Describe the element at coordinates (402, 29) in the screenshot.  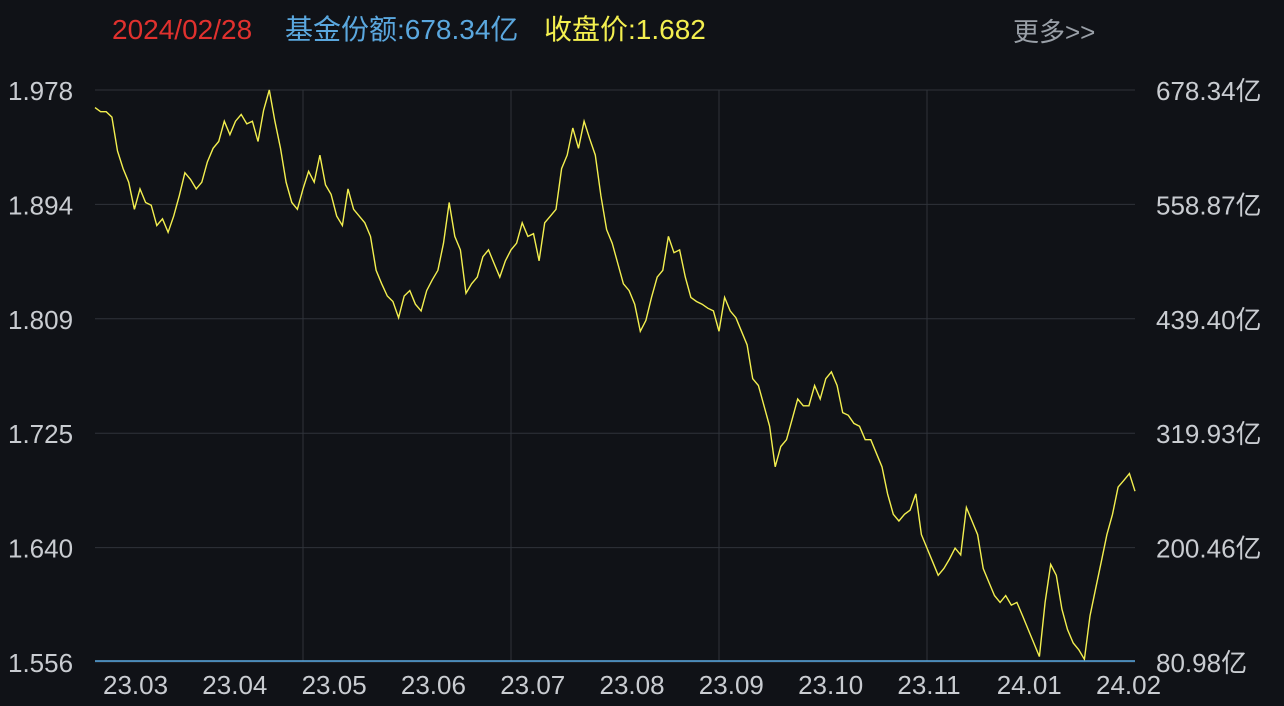
I see `fund-shares-label: 基金份额:678.34亿` at that location.